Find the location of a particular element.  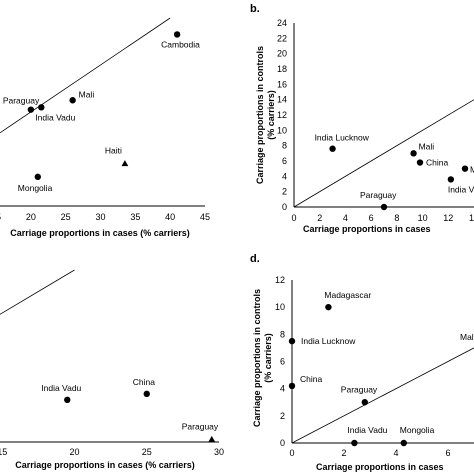

y-tick-label: 18 is located at coordinates (282, 69).